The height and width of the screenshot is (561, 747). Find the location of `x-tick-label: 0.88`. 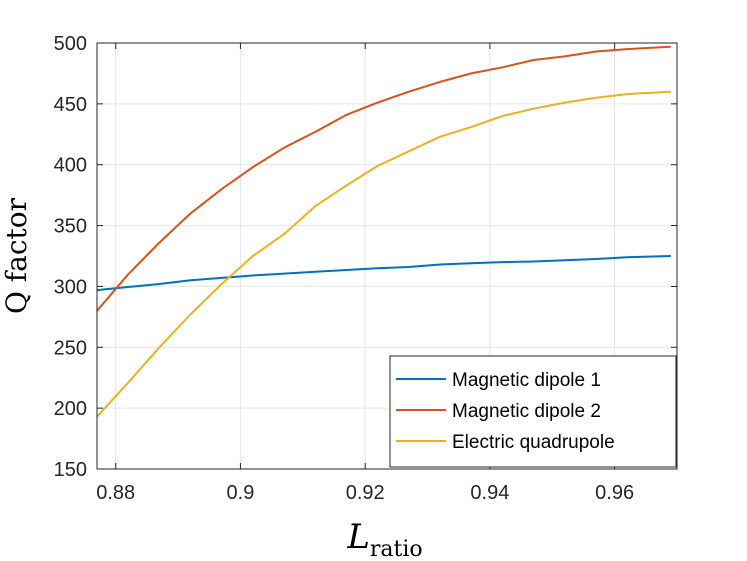

x-tick-label: 0.88 is located at coordinates (115, 493).